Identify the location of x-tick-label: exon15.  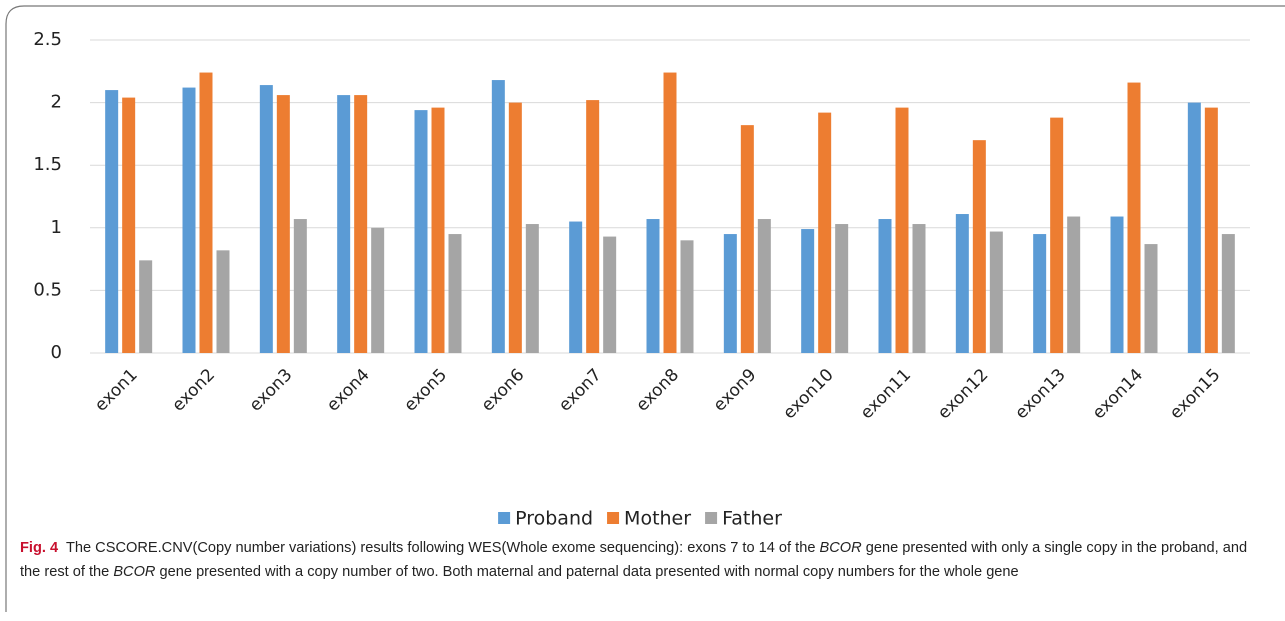
(1195, 394).